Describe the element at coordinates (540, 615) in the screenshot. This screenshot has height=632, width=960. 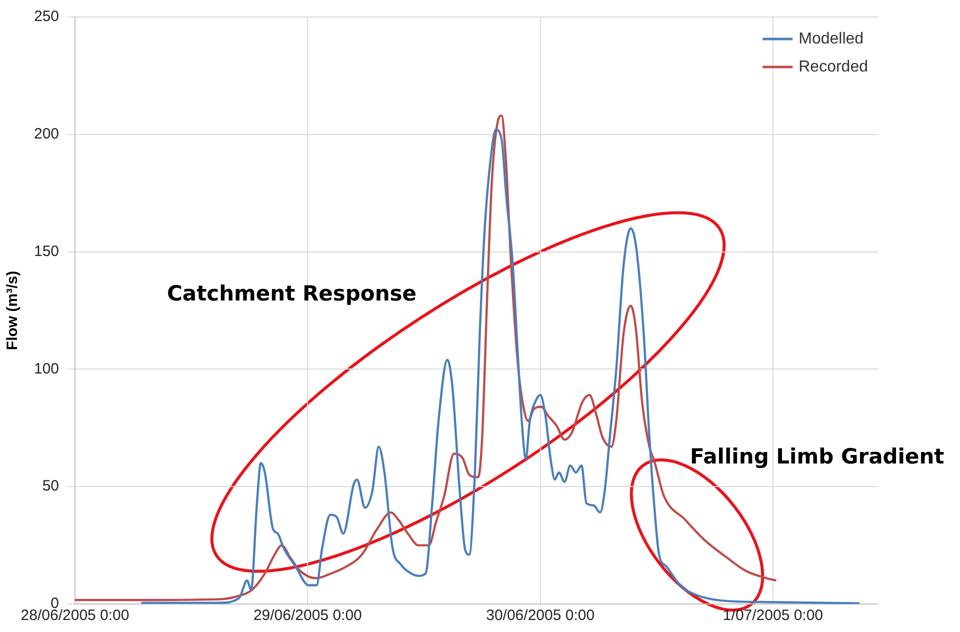
I see `x-tick-label: 30/06/2005 0:00` at that location.